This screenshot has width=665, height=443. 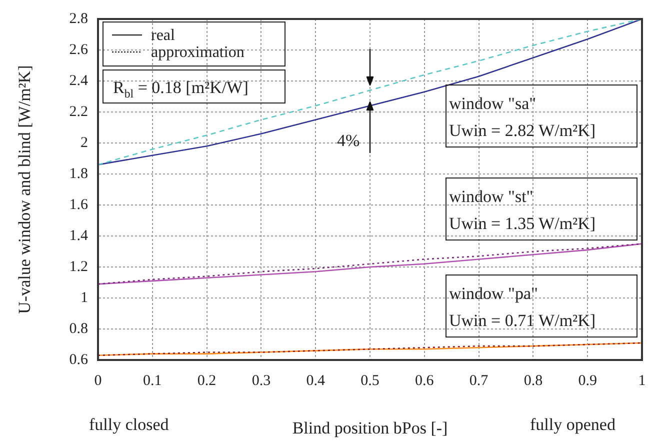 What do you see at coordinates (78, 328) in the screenshot?
I see `y-tick-label: 0.8` at bounding box center [78, 328].